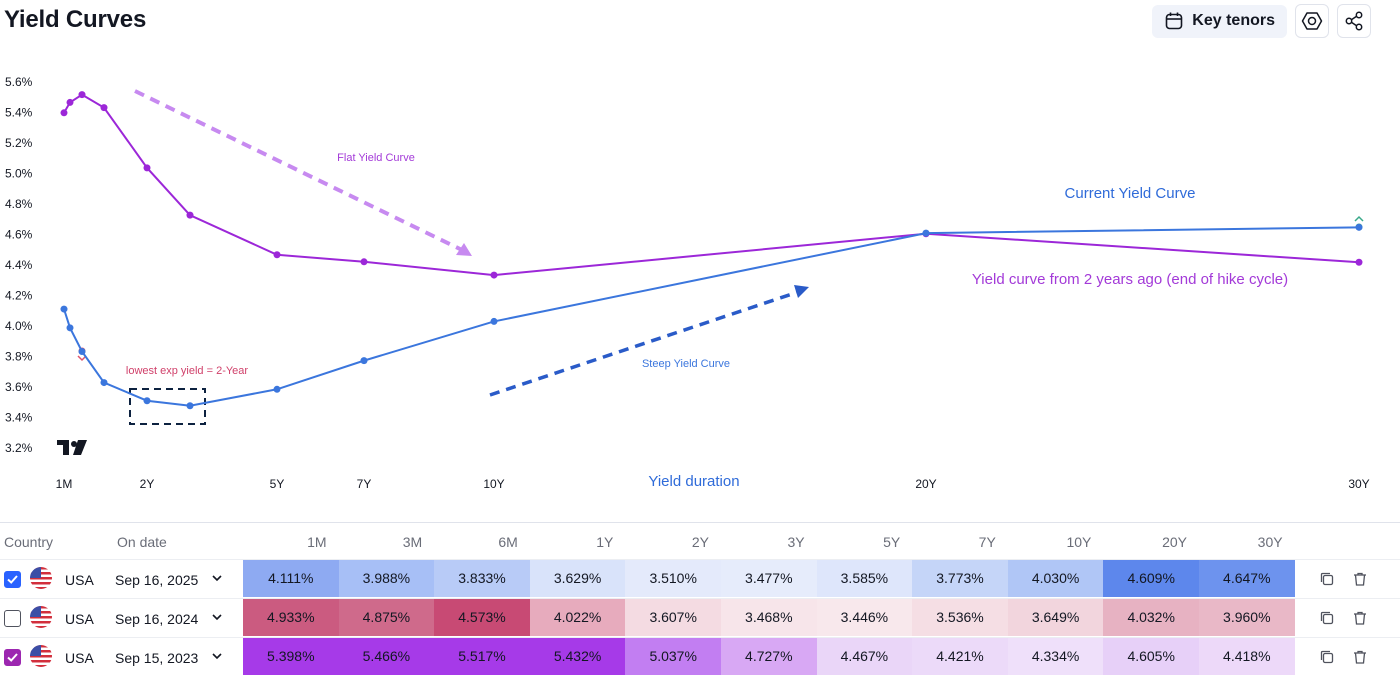 This screenshot has width=1400, height=676. I want to click on share-button, so click(1354, 21).